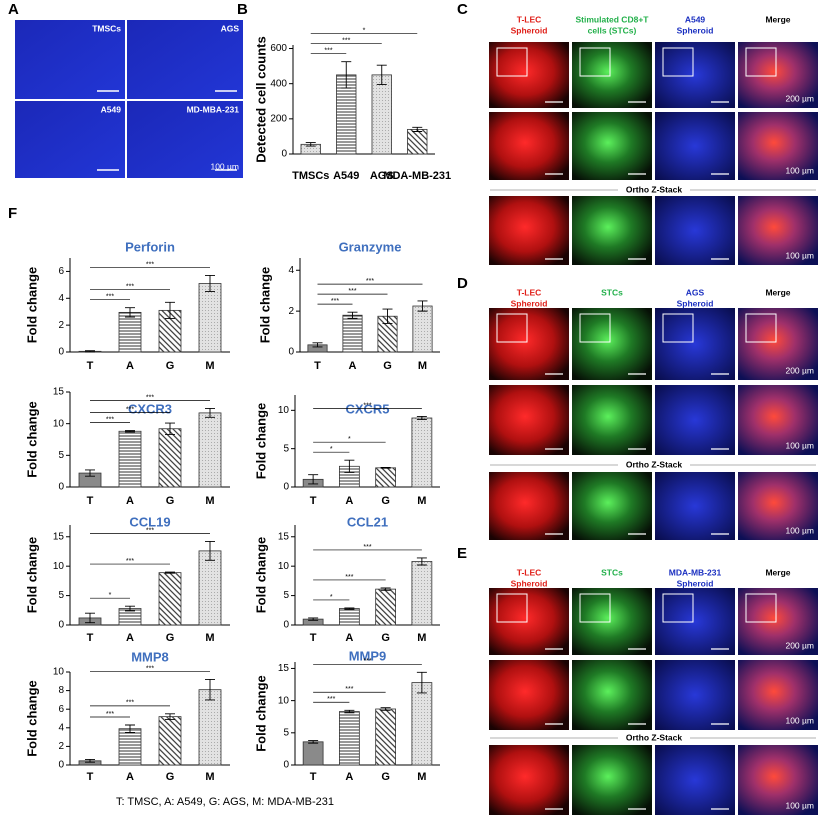 The height and width of the screenshot is (822, 825). I want to click on caption: T: TMSC, A: A549, G: AGS, M: MDA-MB-231, so click(225, 802).